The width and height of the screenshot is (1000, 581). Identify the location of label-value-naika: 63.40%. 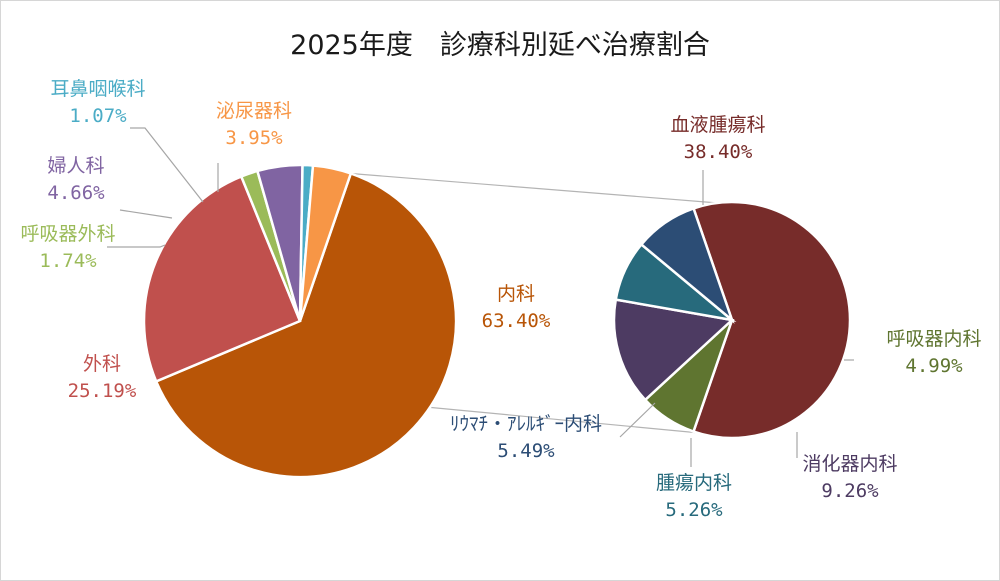
(516, 321).